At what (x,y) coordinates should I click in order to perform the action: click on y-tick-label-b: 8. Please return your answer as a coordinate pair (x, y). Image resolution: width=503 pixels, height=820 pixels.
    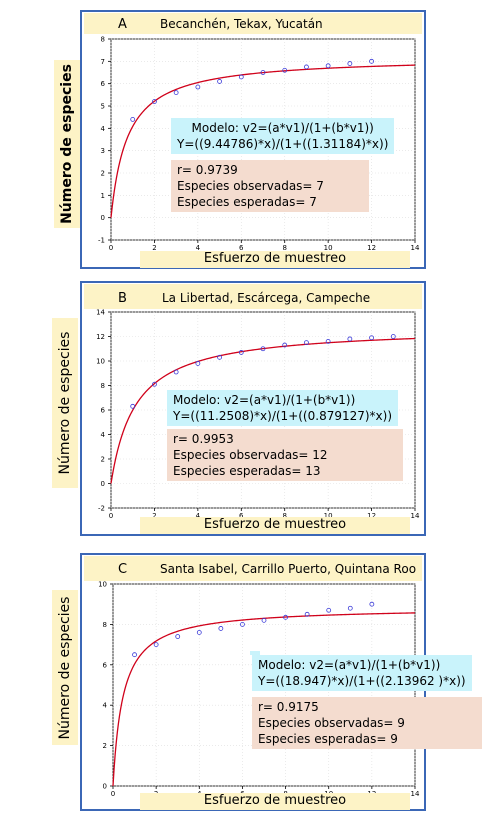
    Looking at the image, I should click on (103, 386).